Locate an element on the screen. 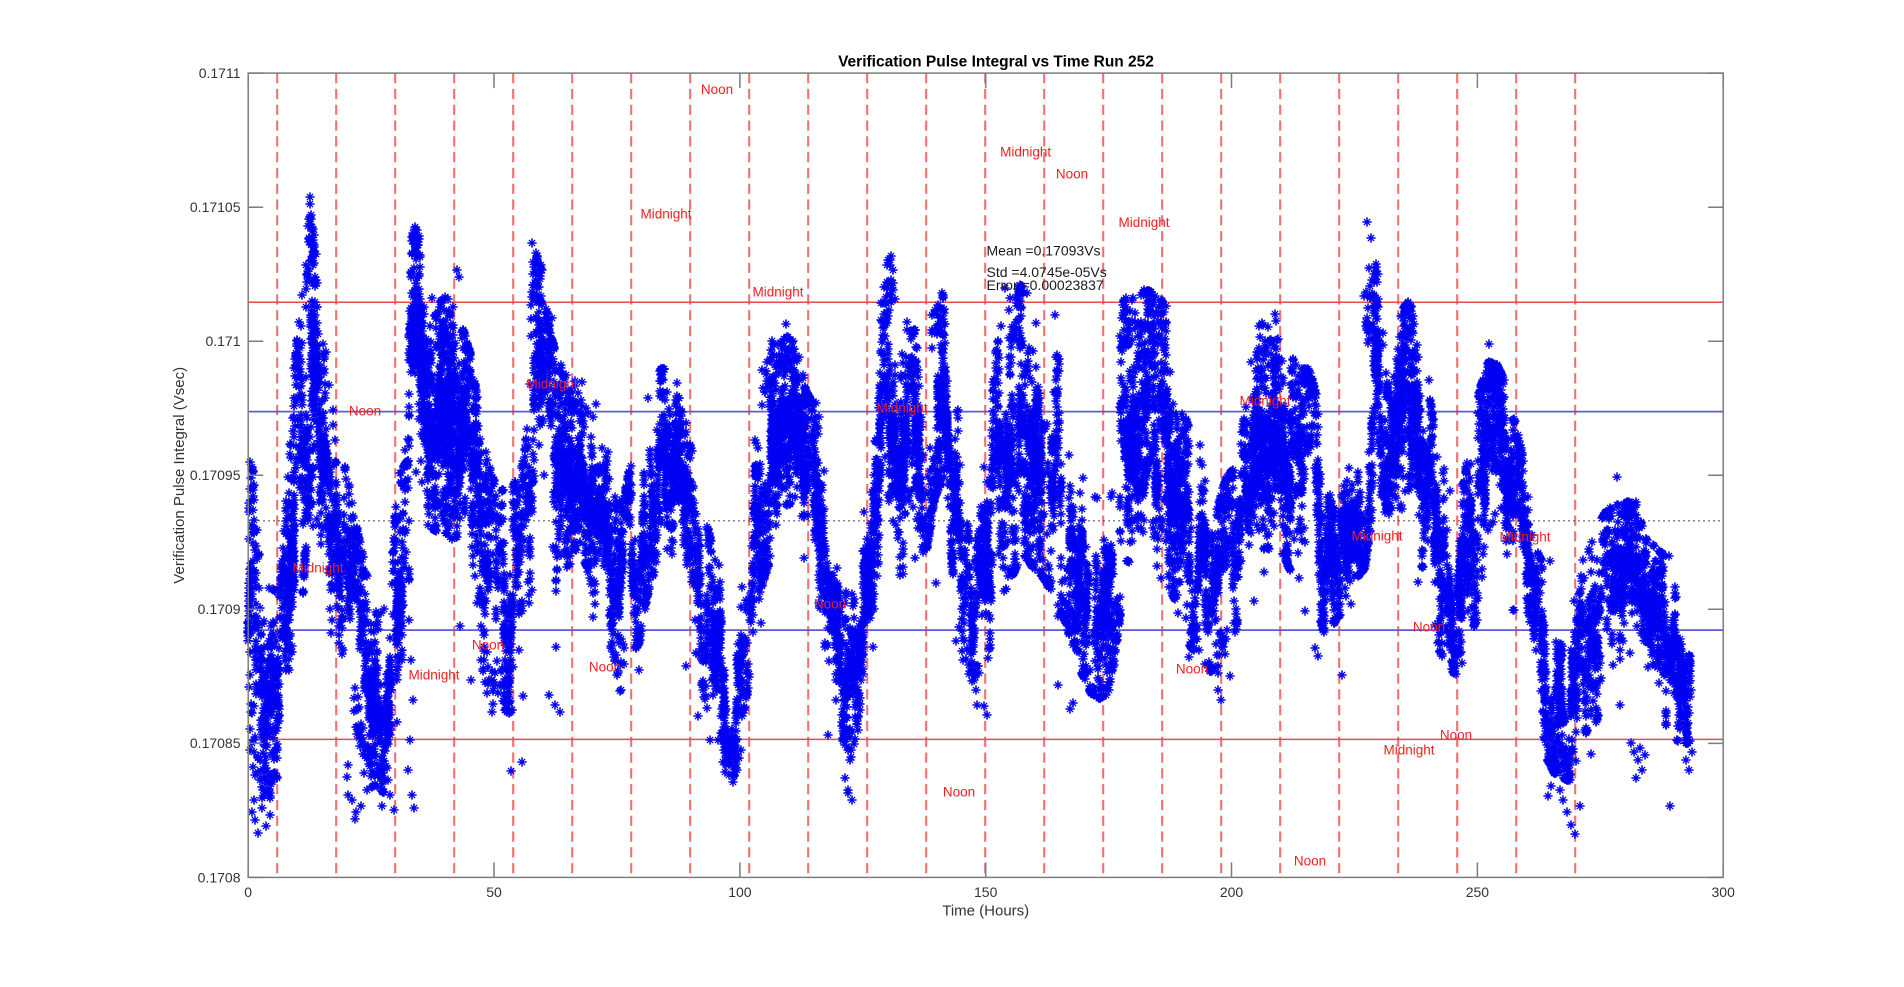 The width and height of the screenshot is (1904, 987). svg-text: 250 is located at coordinates (1478, 892).